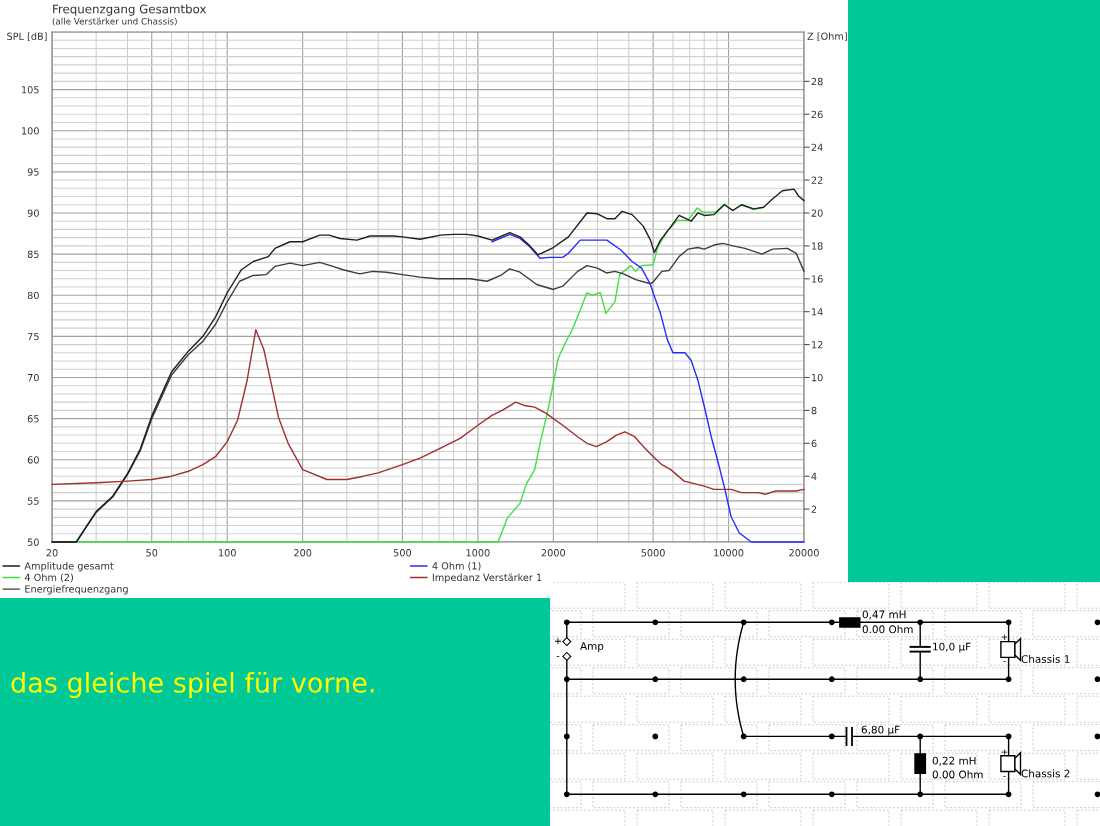  I want to click on chart-subtitle: (alle Verstärker und Chassis), so click(114, 21).